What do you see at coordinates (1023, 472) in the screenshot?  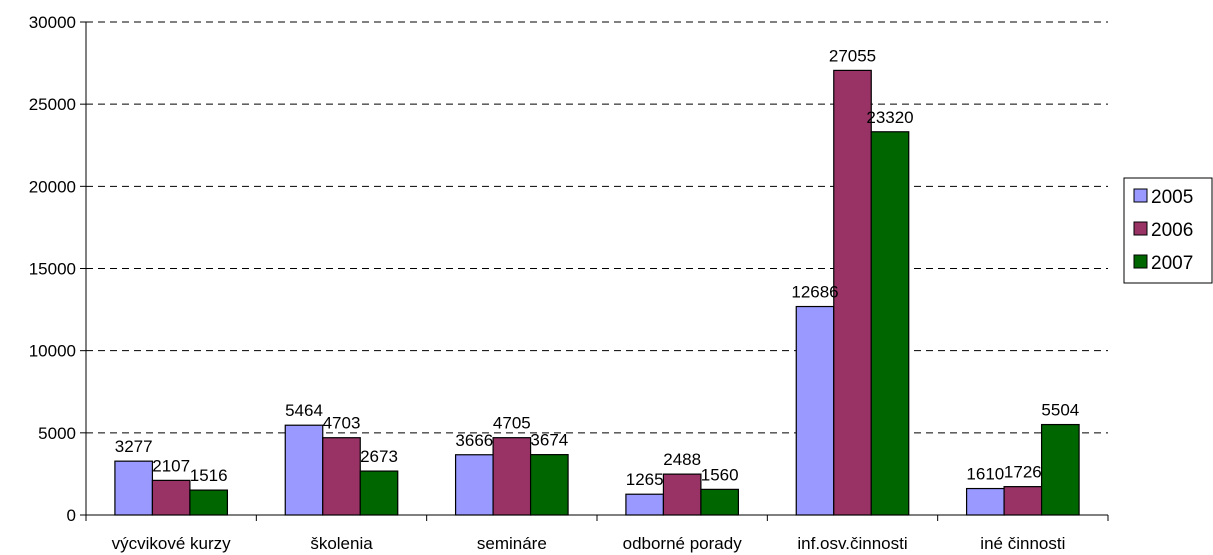 I see `data-label: 1726` at bounding box center [1023, 472].